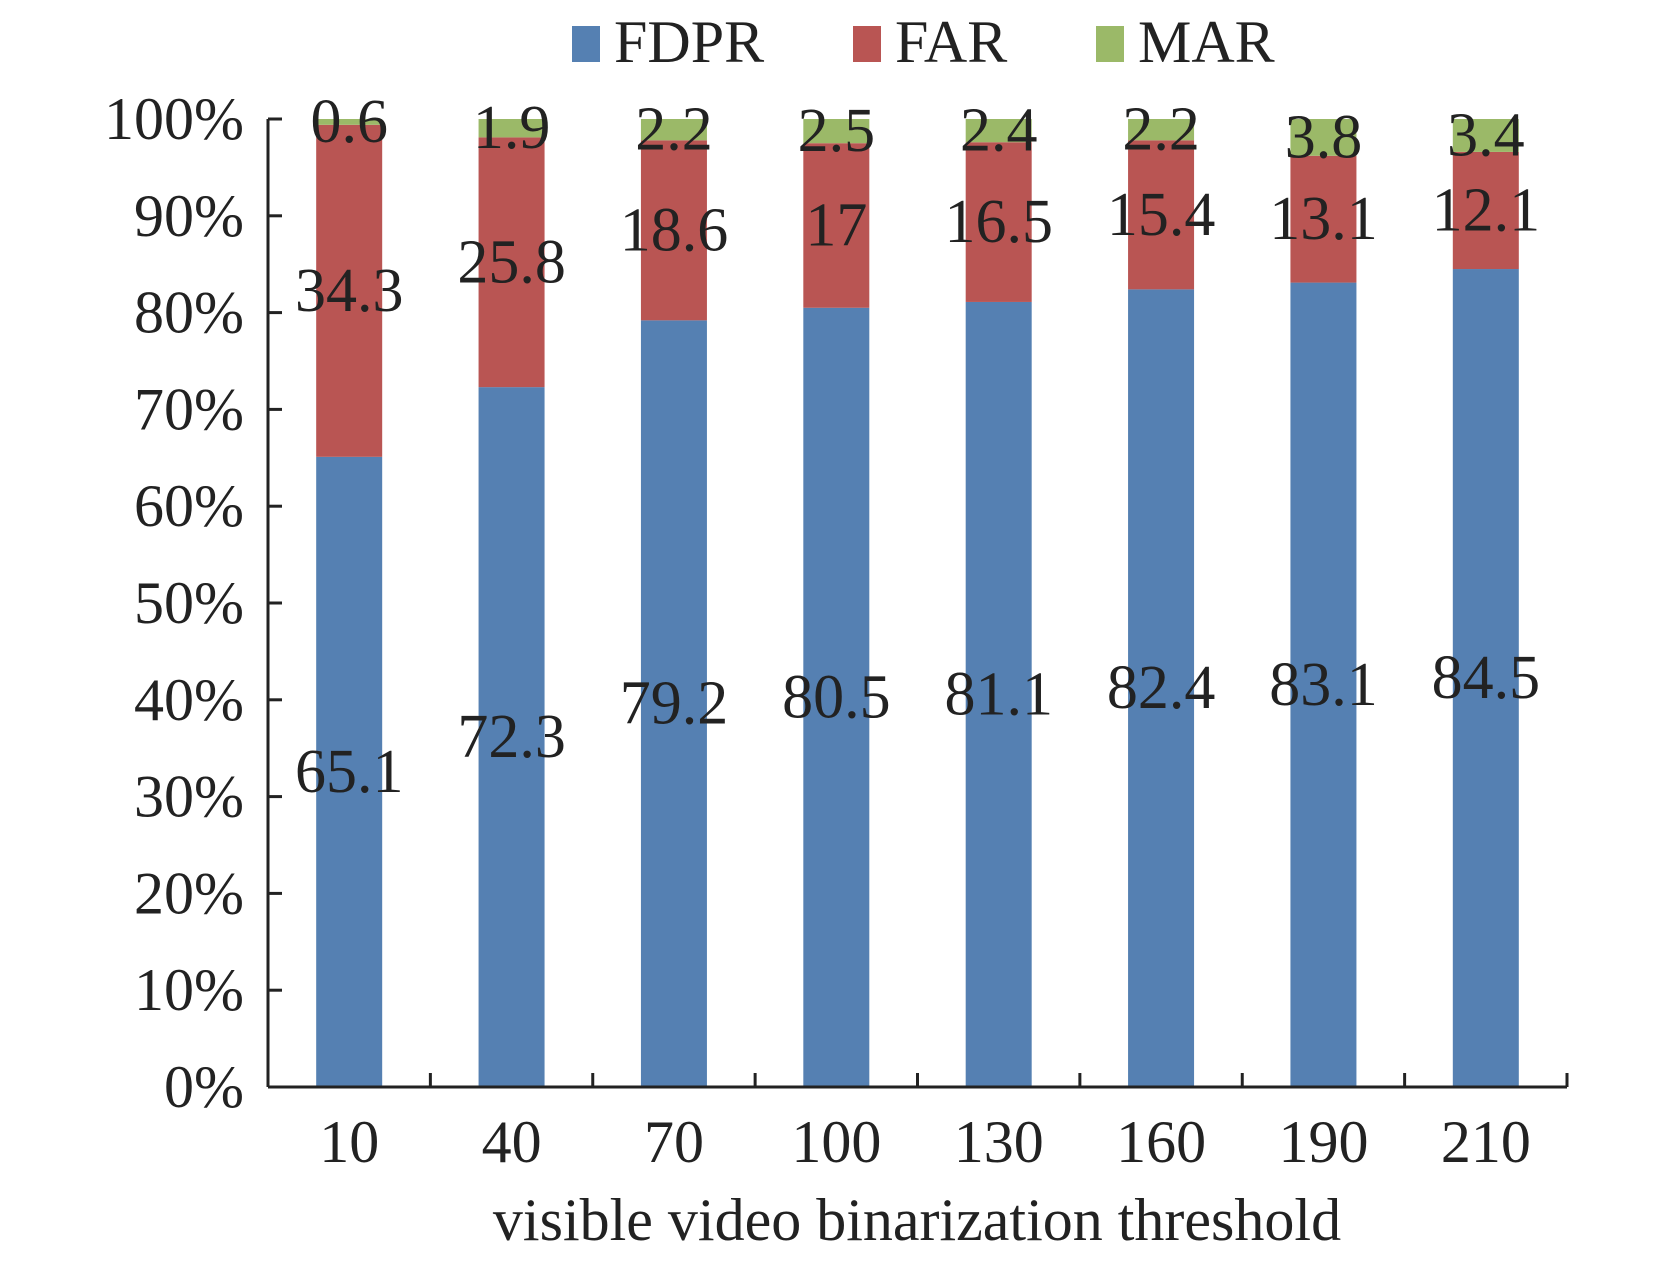  Describe the element at coordinates (836, 1142) in the screenshot. I see `x-tick-label: 100` at that location.